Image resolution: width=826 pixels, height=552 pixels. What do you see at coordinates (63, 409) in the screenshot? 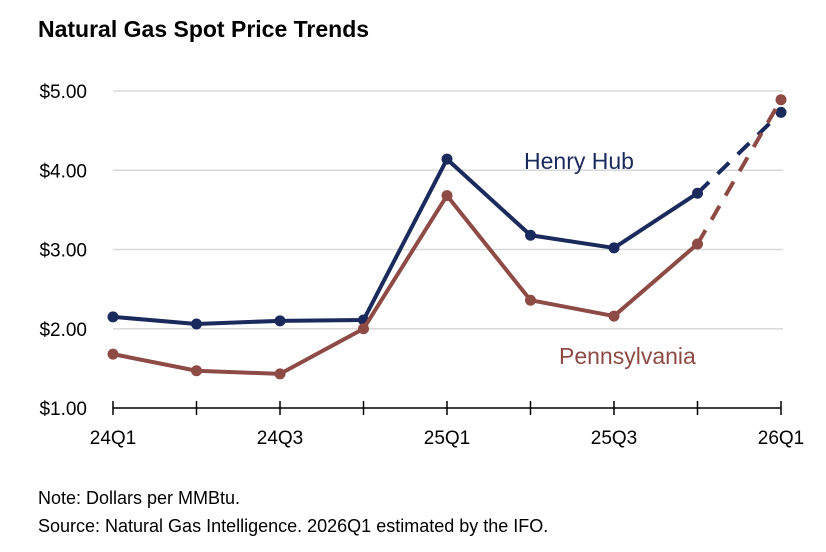
I see `y-tick-label: $1.00` at bounding box center [63, 409].